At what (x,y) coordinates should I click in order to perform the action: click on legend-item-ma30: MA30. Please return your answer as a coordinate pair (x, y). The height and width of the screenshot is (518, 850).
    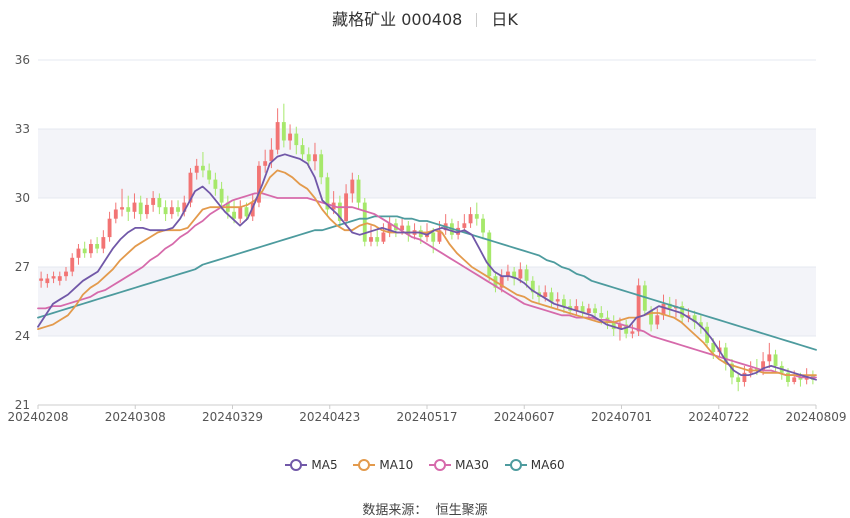
    Looking at the image, I should click on (459, 465).